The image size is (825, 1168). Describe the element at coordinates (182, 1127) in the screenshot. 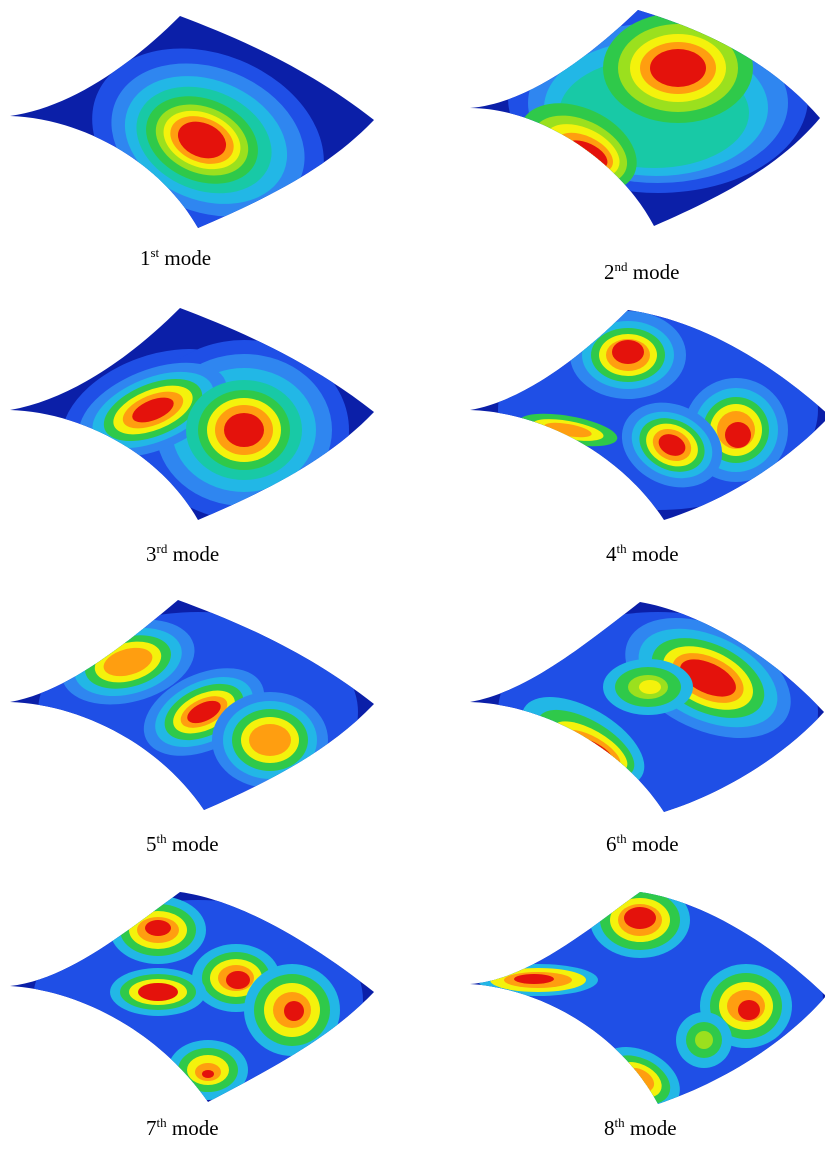

I see `mode-caption-7: 7th mode` at that location.